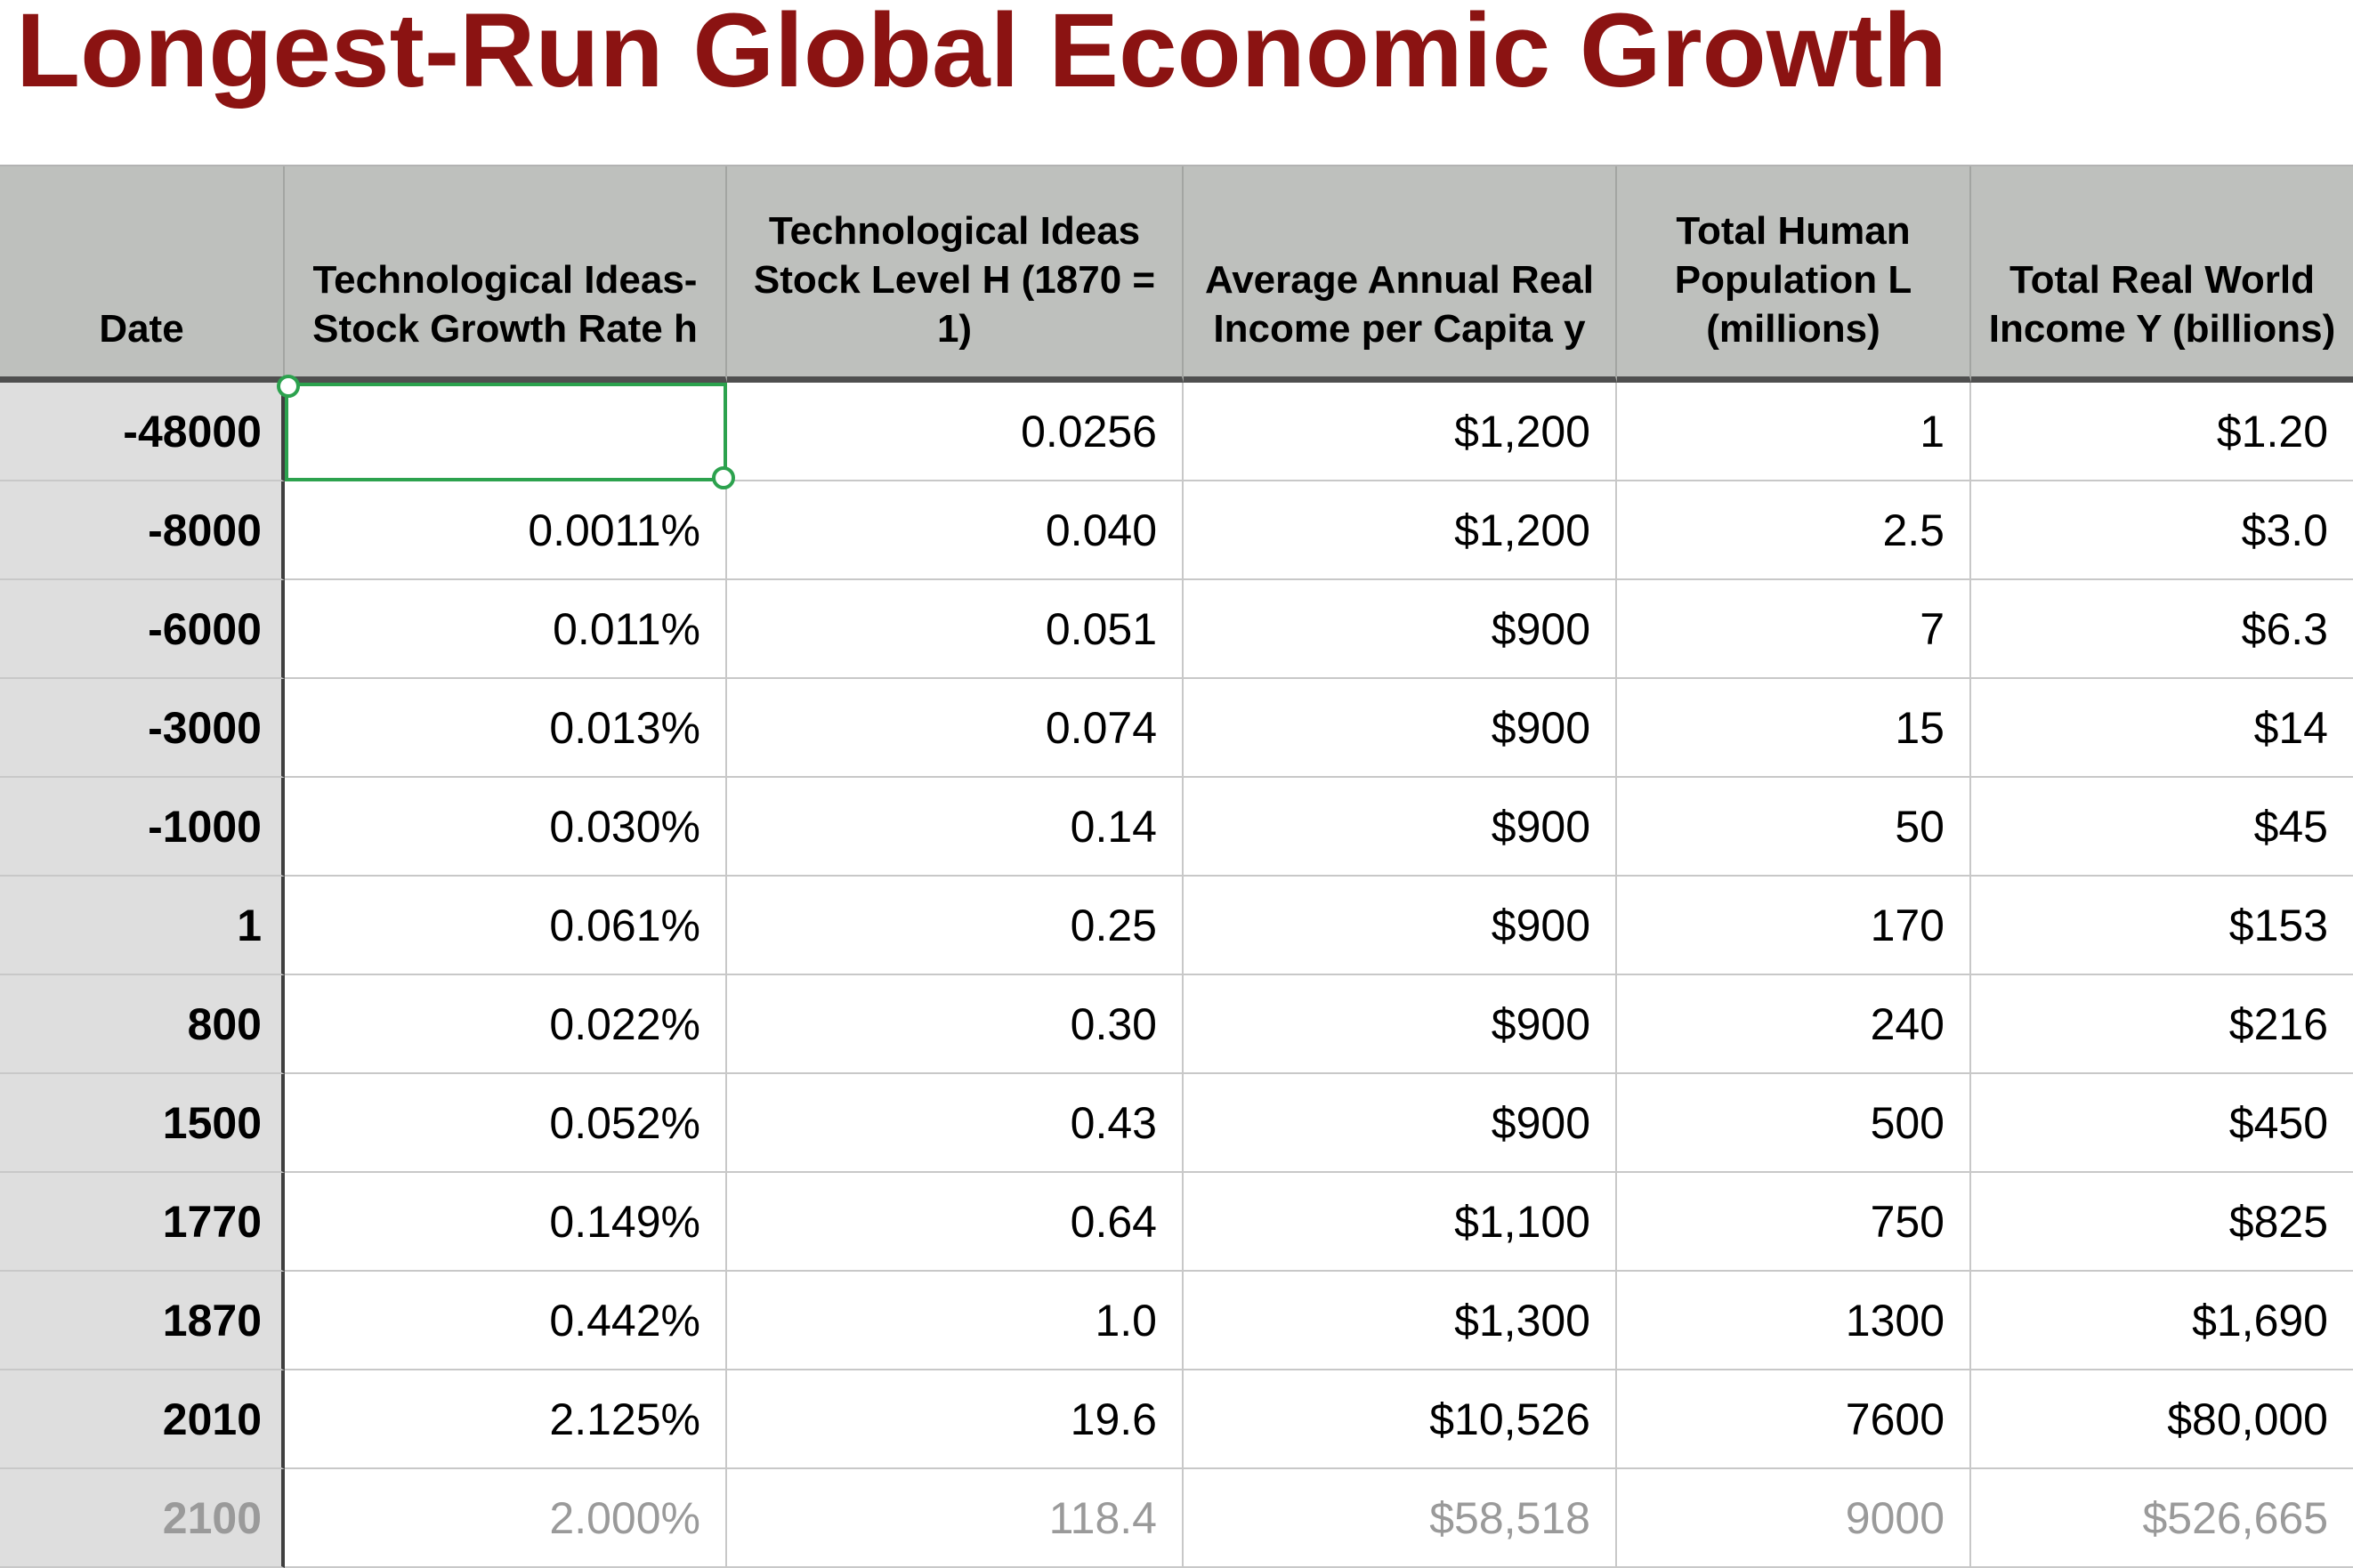 The height and width of the screenshot is (1568, 2353). I want to click on cell-world-income: $153, so click(2162, 926).